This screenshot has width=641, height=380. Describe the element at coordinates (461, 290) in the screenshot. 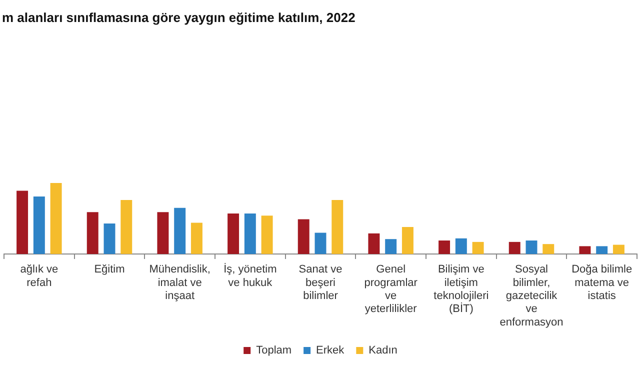

I see `x-tick-label: Bilişim ve iletişim teknolojileri (BİT)` at that location.